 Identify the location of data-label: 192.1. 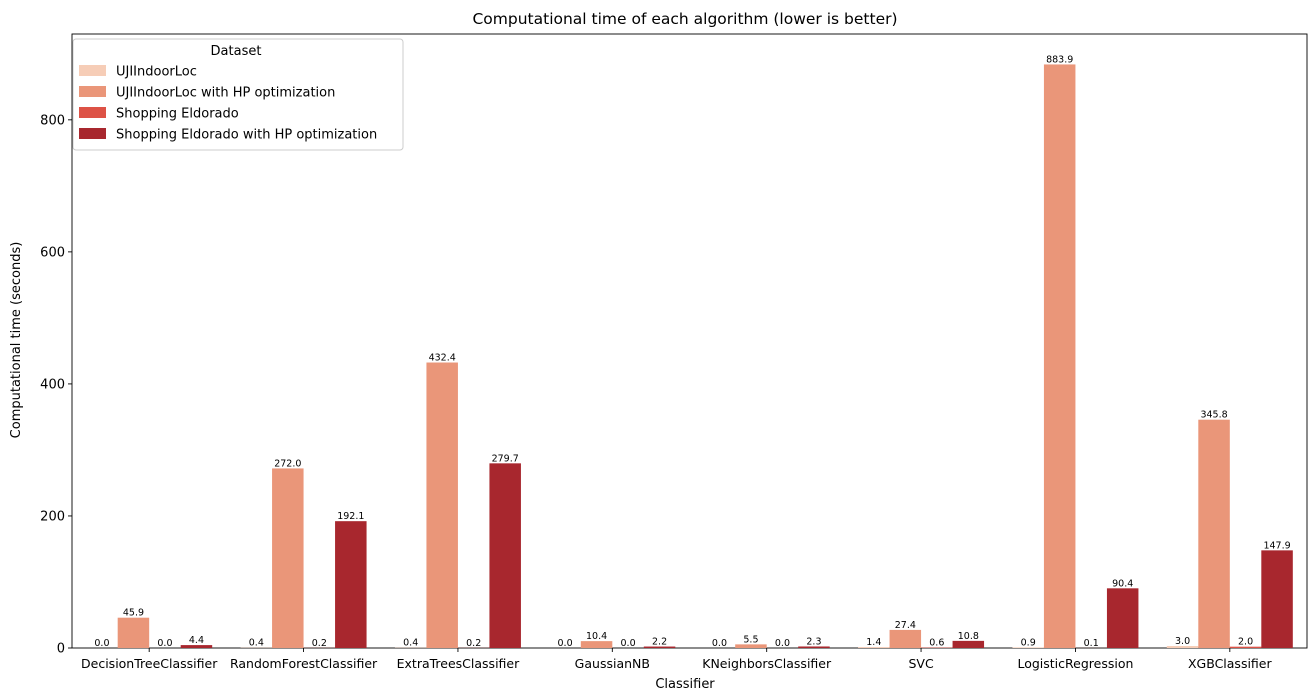
(350, 516).